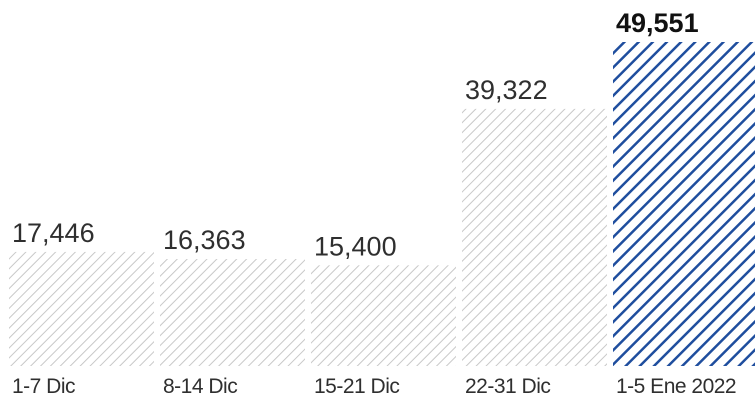  What do you see at coordinates (204, 240) in the screenshot?
I see `value-label-2: 16,363` at bounding box center [204, 240].